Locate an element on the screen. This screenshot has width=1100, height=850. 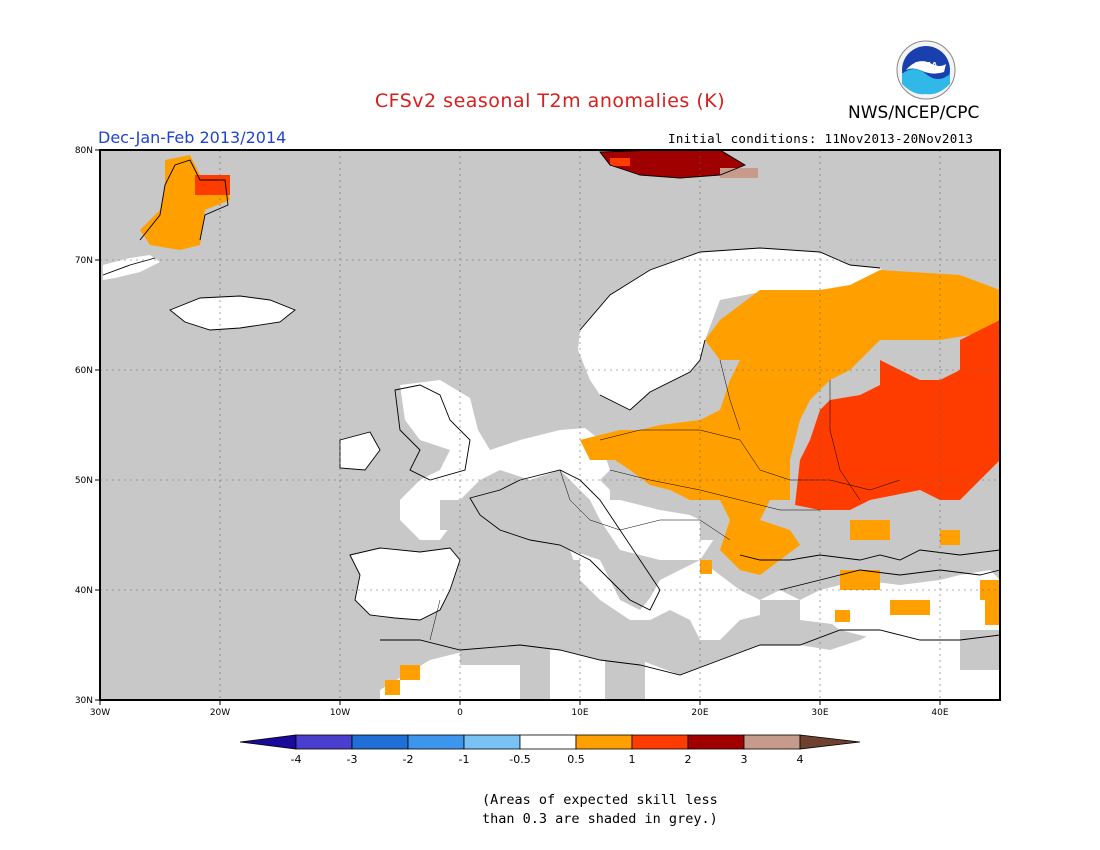
lat-ticks is located at coordinates (97, 425).